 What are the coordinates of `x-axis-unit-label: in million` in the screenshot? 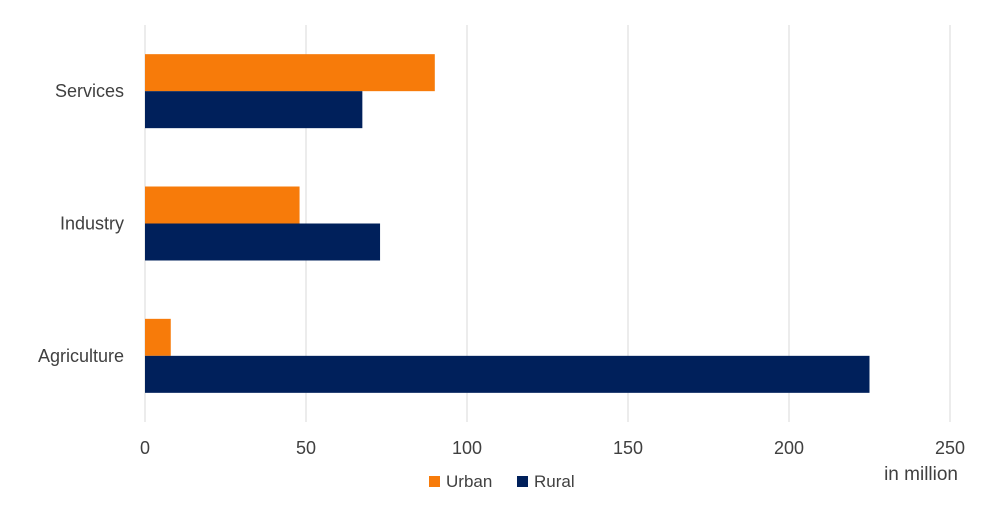 It's located at (921, 474).